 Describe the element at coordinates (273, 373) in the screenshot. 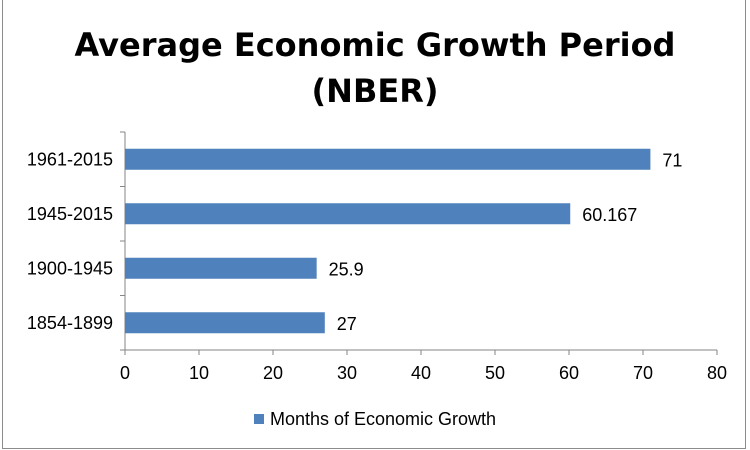

I see `x-tick-label: 20` at that location.